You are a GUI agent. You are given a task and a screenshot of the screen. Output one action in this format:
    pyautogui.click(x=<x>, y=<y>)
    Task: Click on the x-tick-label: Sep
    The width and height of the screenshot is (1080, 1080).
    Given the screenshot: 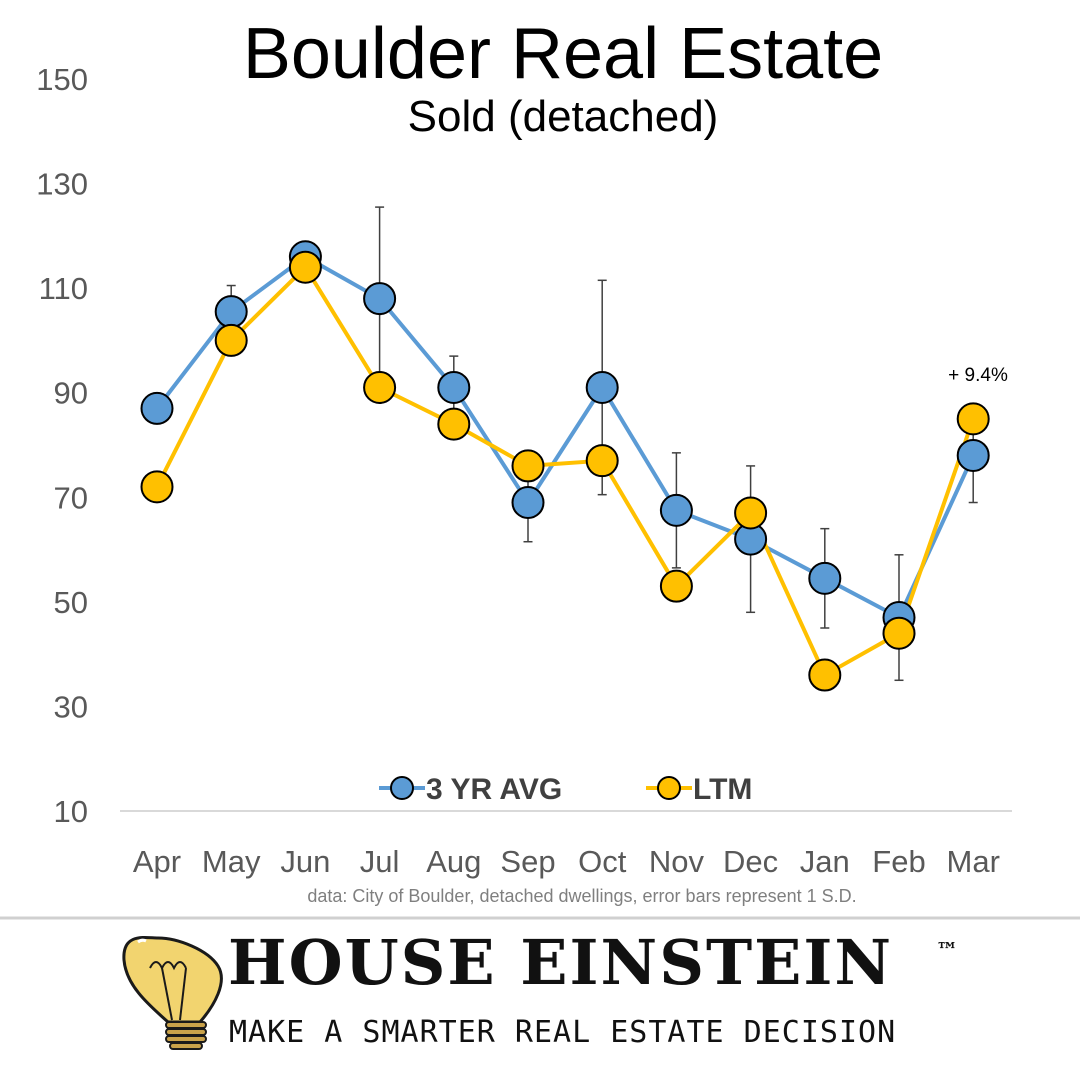 What is the action you would take?
    pyautogui.click(x=527, y=861)
    